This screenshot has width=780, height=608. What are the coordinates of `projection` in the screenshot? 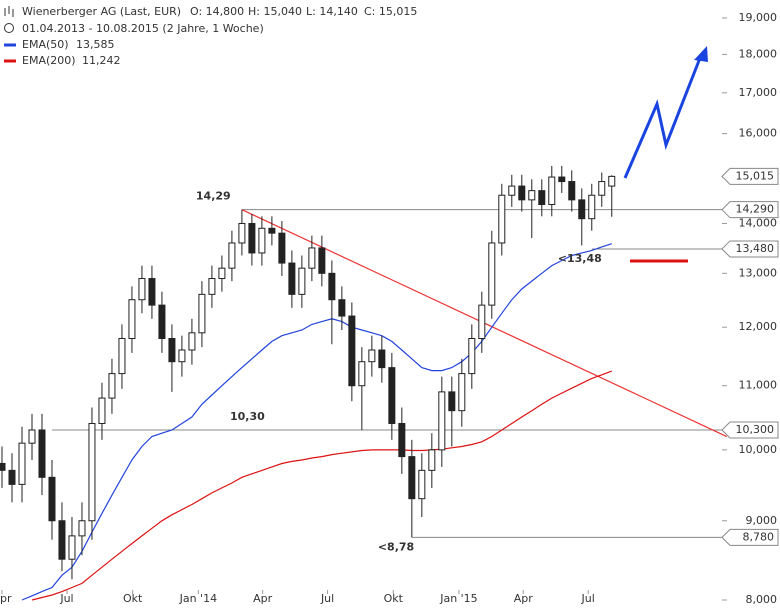 It's located at (665, 154).